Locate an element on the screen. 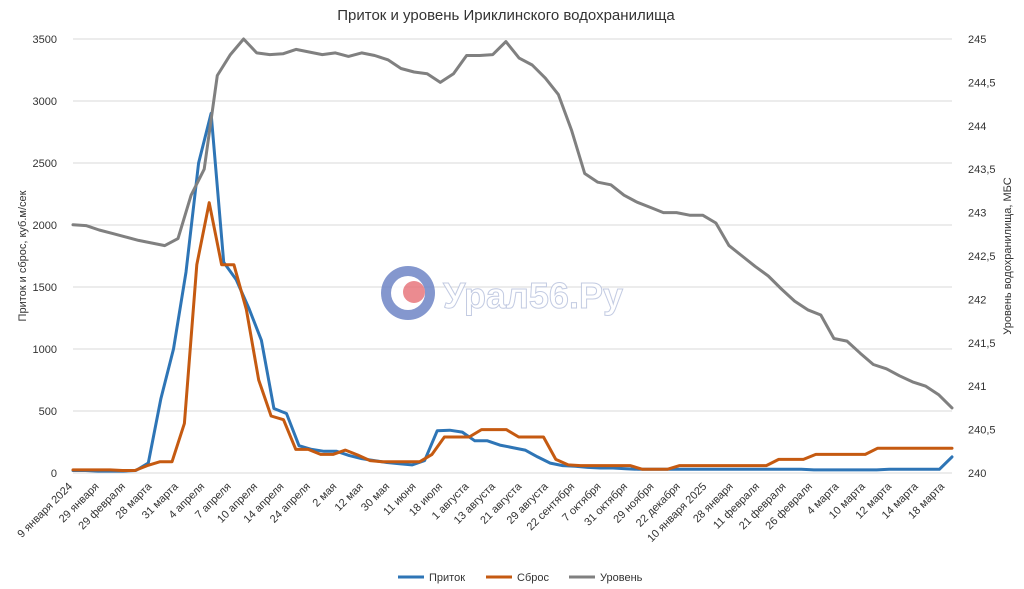 The height and width of the screenshot is (589, 1024). legend-label: Сброс is located at coordinates (533, 578).